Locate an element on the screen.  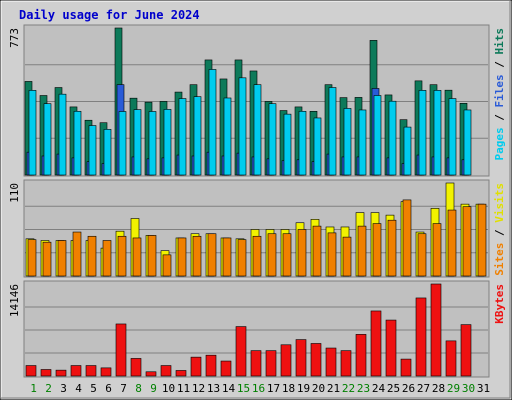
x-tick-label: 8 is located at coordinates (138, 388).